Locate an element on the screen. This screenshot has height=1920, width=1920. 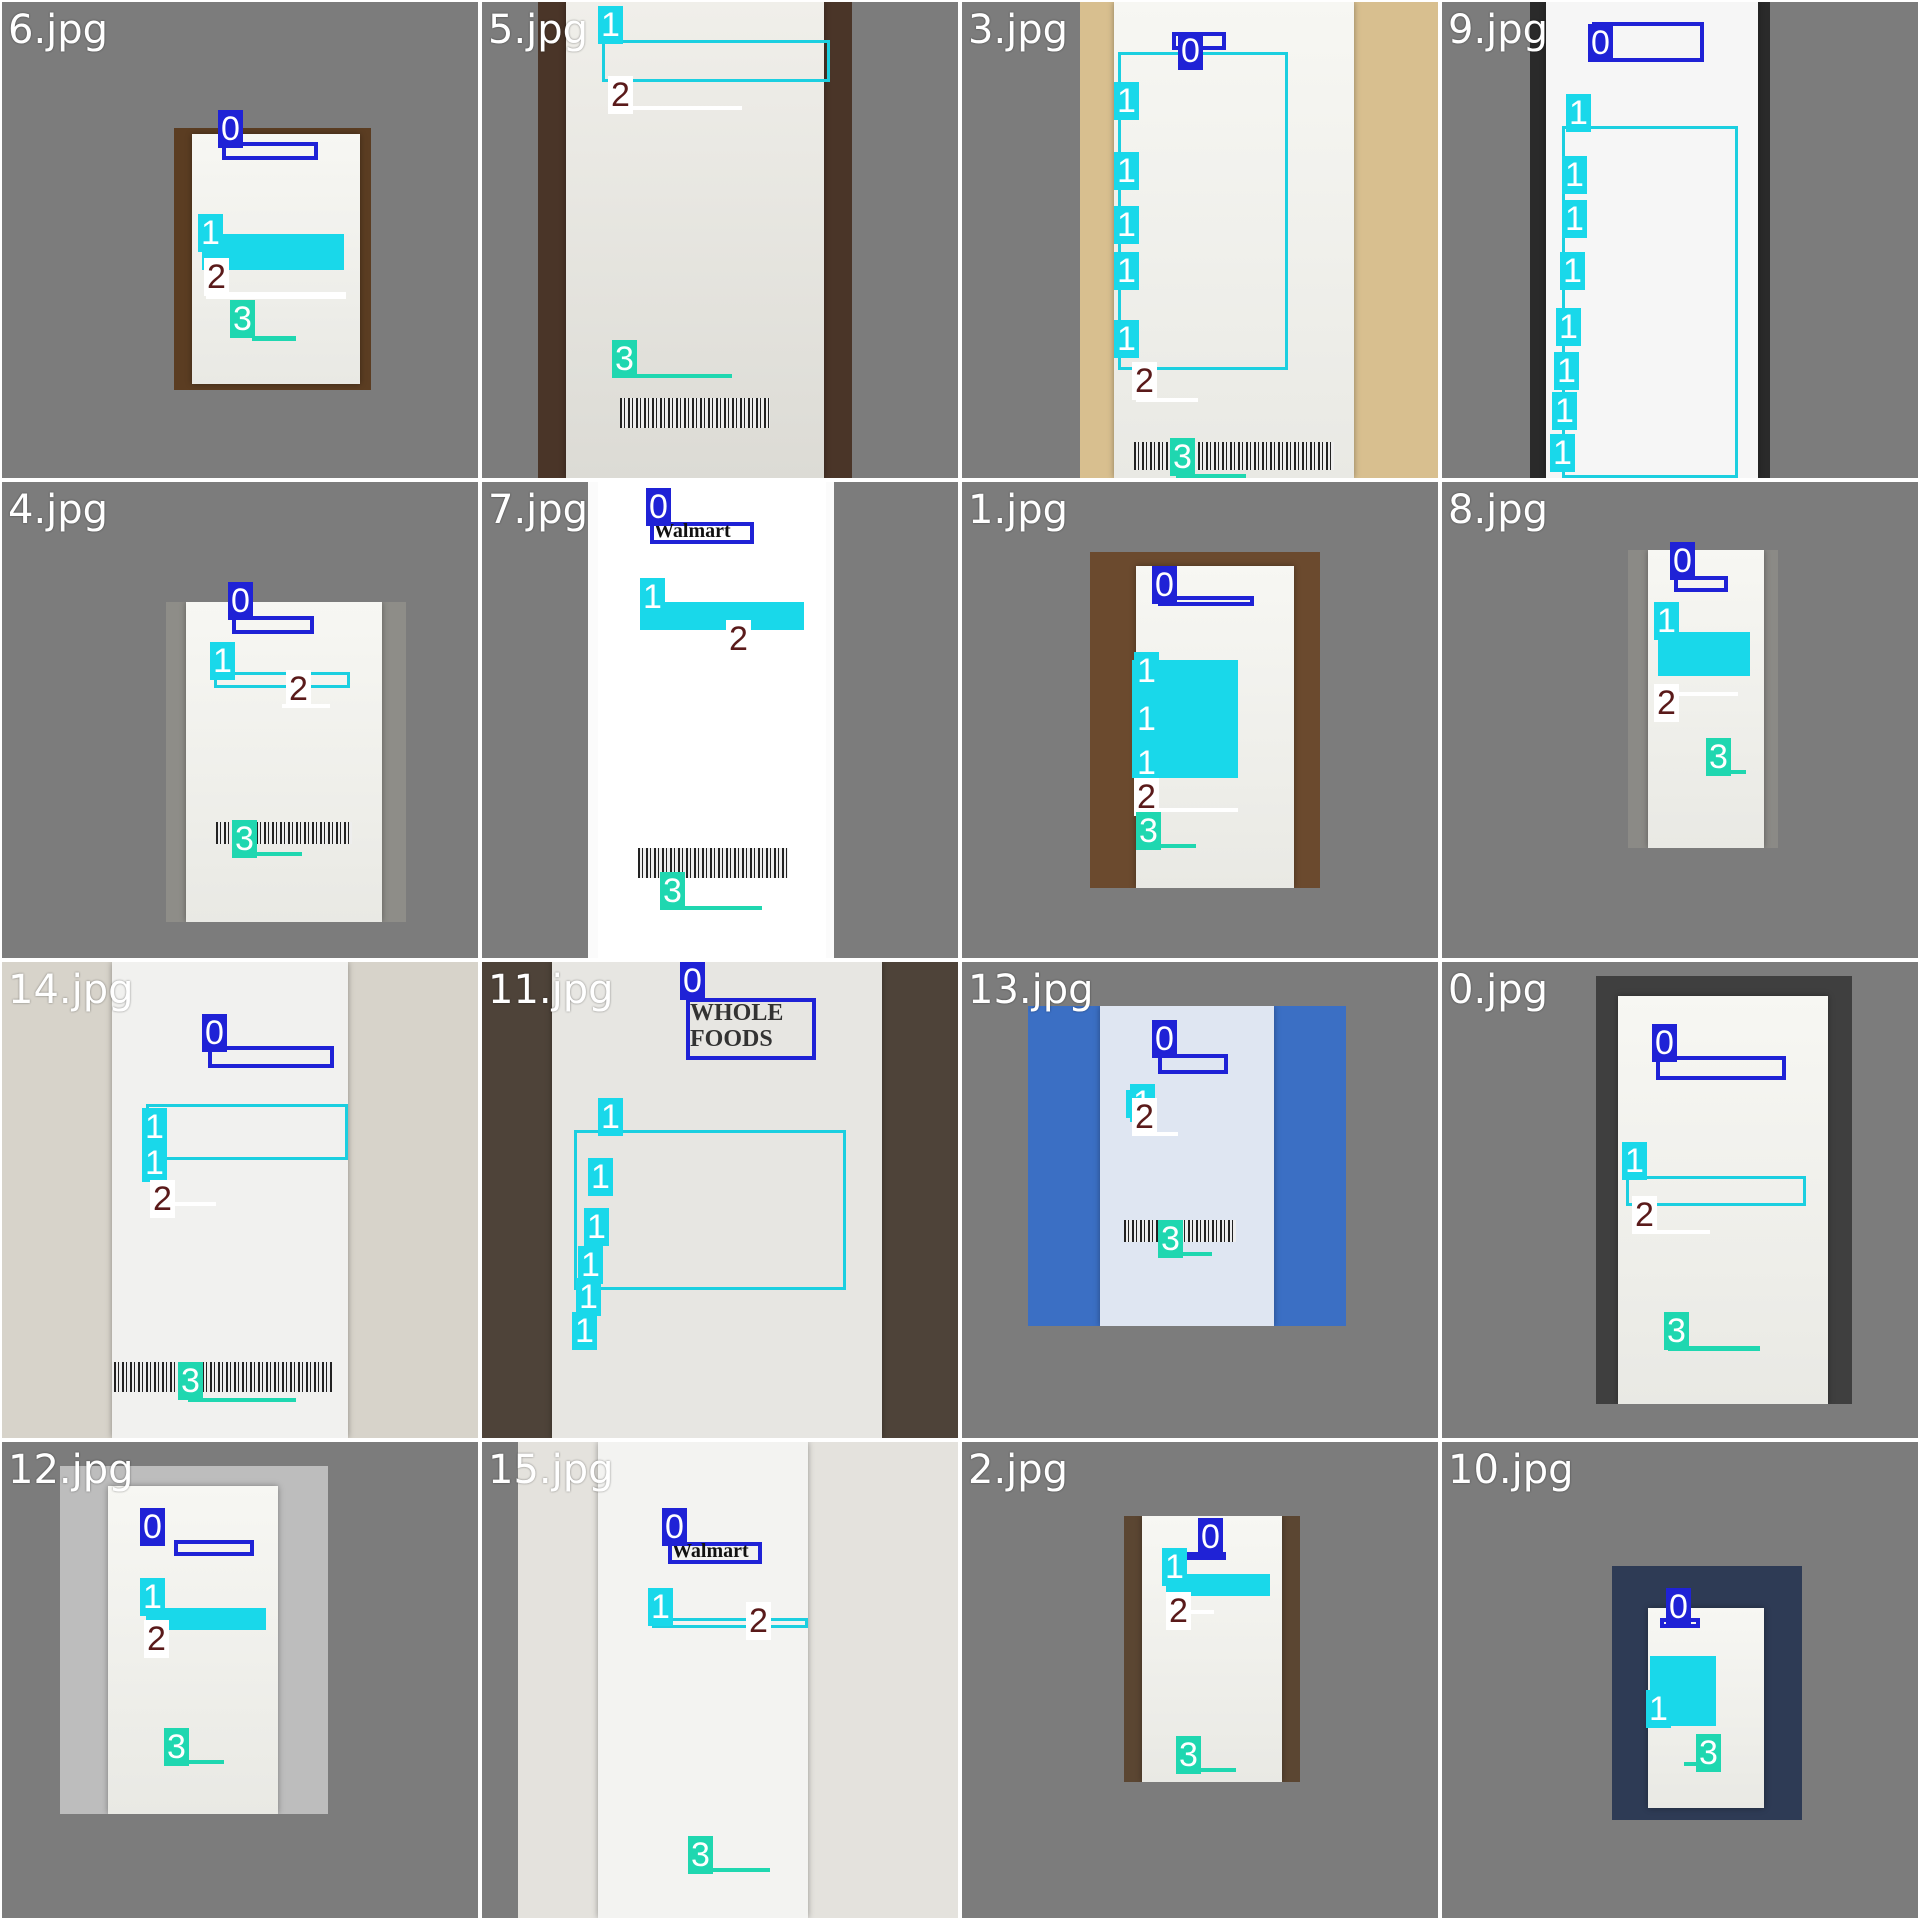
tile-15: 15.jpg Walmart 0 1 2 3 is located at coordinates (720, 1680).